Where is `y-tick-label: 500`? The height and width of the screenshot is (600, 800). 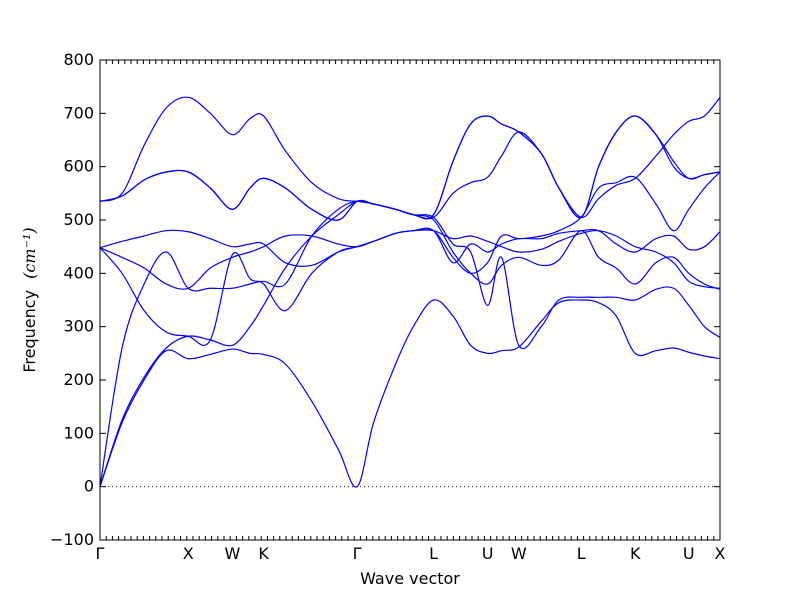 y-tick-label: 500 is located at coordinates (78, 219).